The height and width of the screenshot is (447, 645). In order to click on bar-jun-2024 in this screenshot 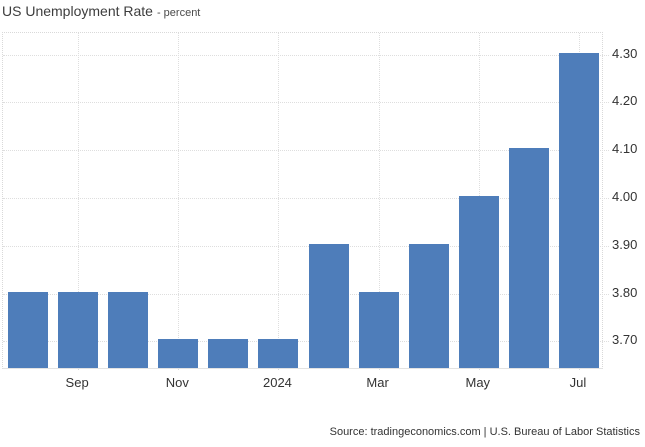, I will do `click(528, 258)`.